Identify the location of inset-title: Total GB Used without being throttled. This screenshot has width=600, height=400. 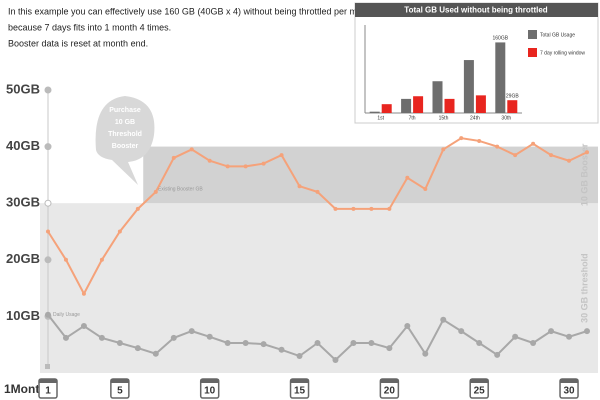
(476, 10).